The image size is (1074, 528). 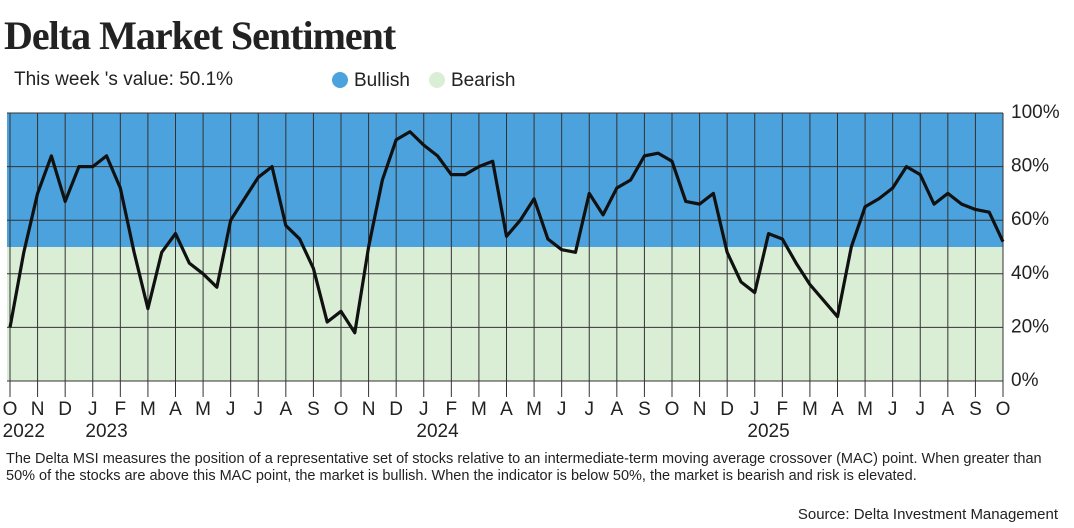 What do you see at coordinates (24, 431) in the screenshot?
I see `year-label: 2022` at bounding box center [24, 431].